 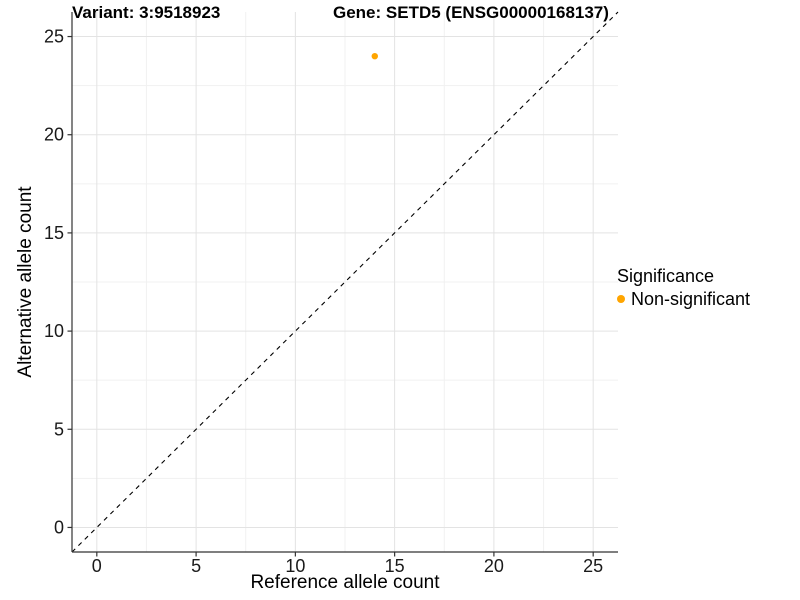 What do you see at coordinates (59, 527) in the screenshot?
I see `y-tick-label: 0` at bounding box center [59, 527].